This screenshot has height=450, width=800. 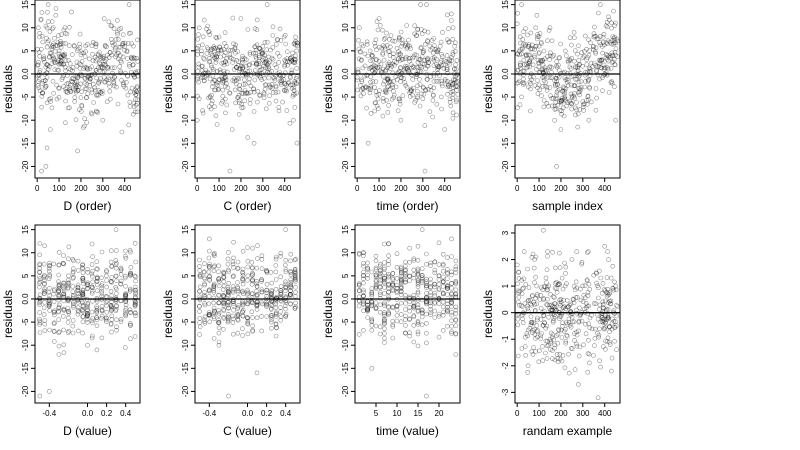 I want to click on y-tick-label: 0.0, so click(x=185, y=74).